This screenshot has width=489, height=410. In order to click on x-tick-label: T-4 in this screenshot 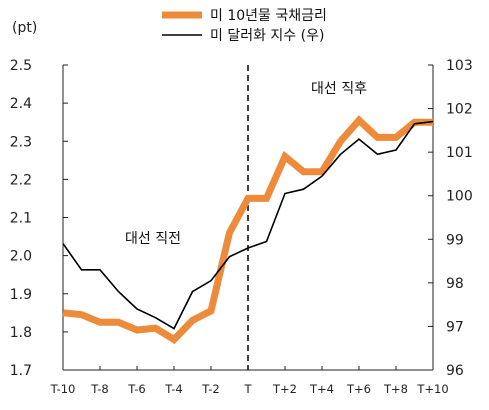, I will do `click(173, 389)`.